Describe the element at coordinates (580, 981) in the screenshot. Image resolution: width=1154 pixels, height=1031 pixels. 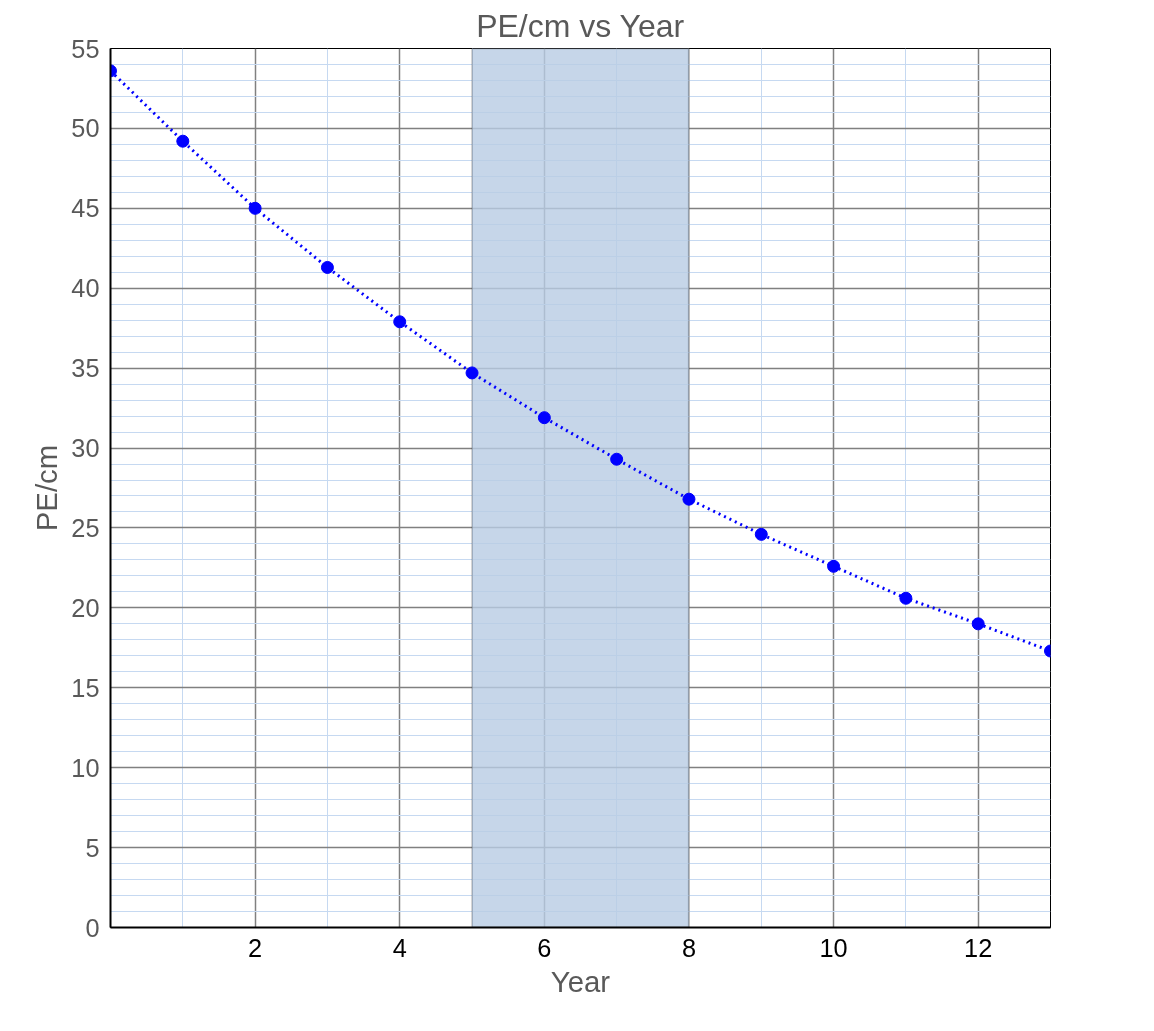
I see `x-axis-title: Year` at that location.